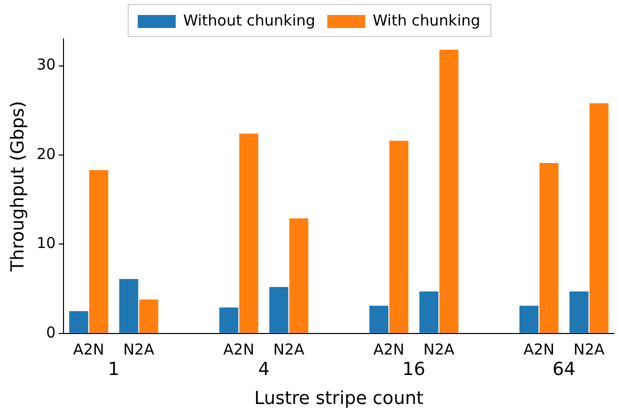  I want to click on text: 4, so click(264, 369).